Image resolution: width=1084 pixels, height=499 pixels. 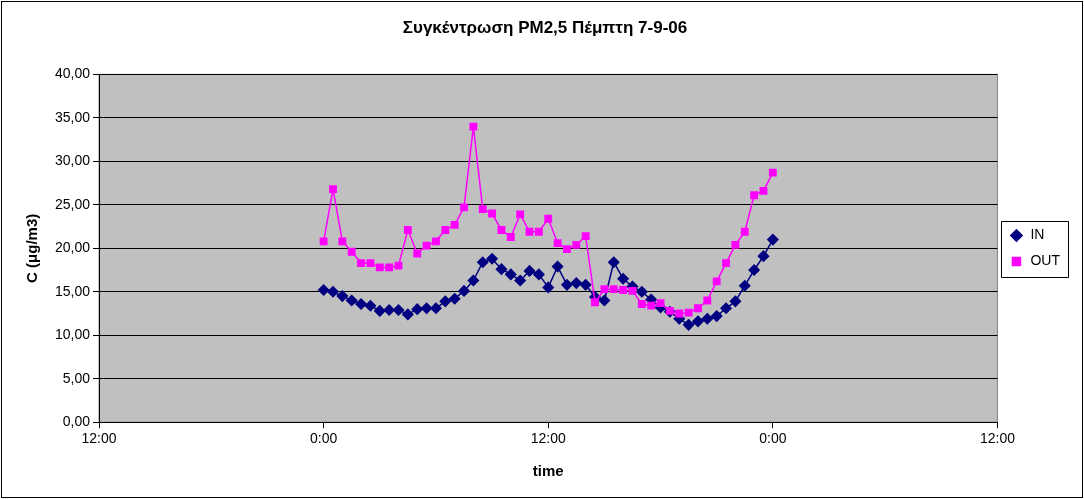 What do you see at coordinates (72, 73) in the screenshot?
I see `y-tick-label: 40,00` at bounding box center [72, 73].